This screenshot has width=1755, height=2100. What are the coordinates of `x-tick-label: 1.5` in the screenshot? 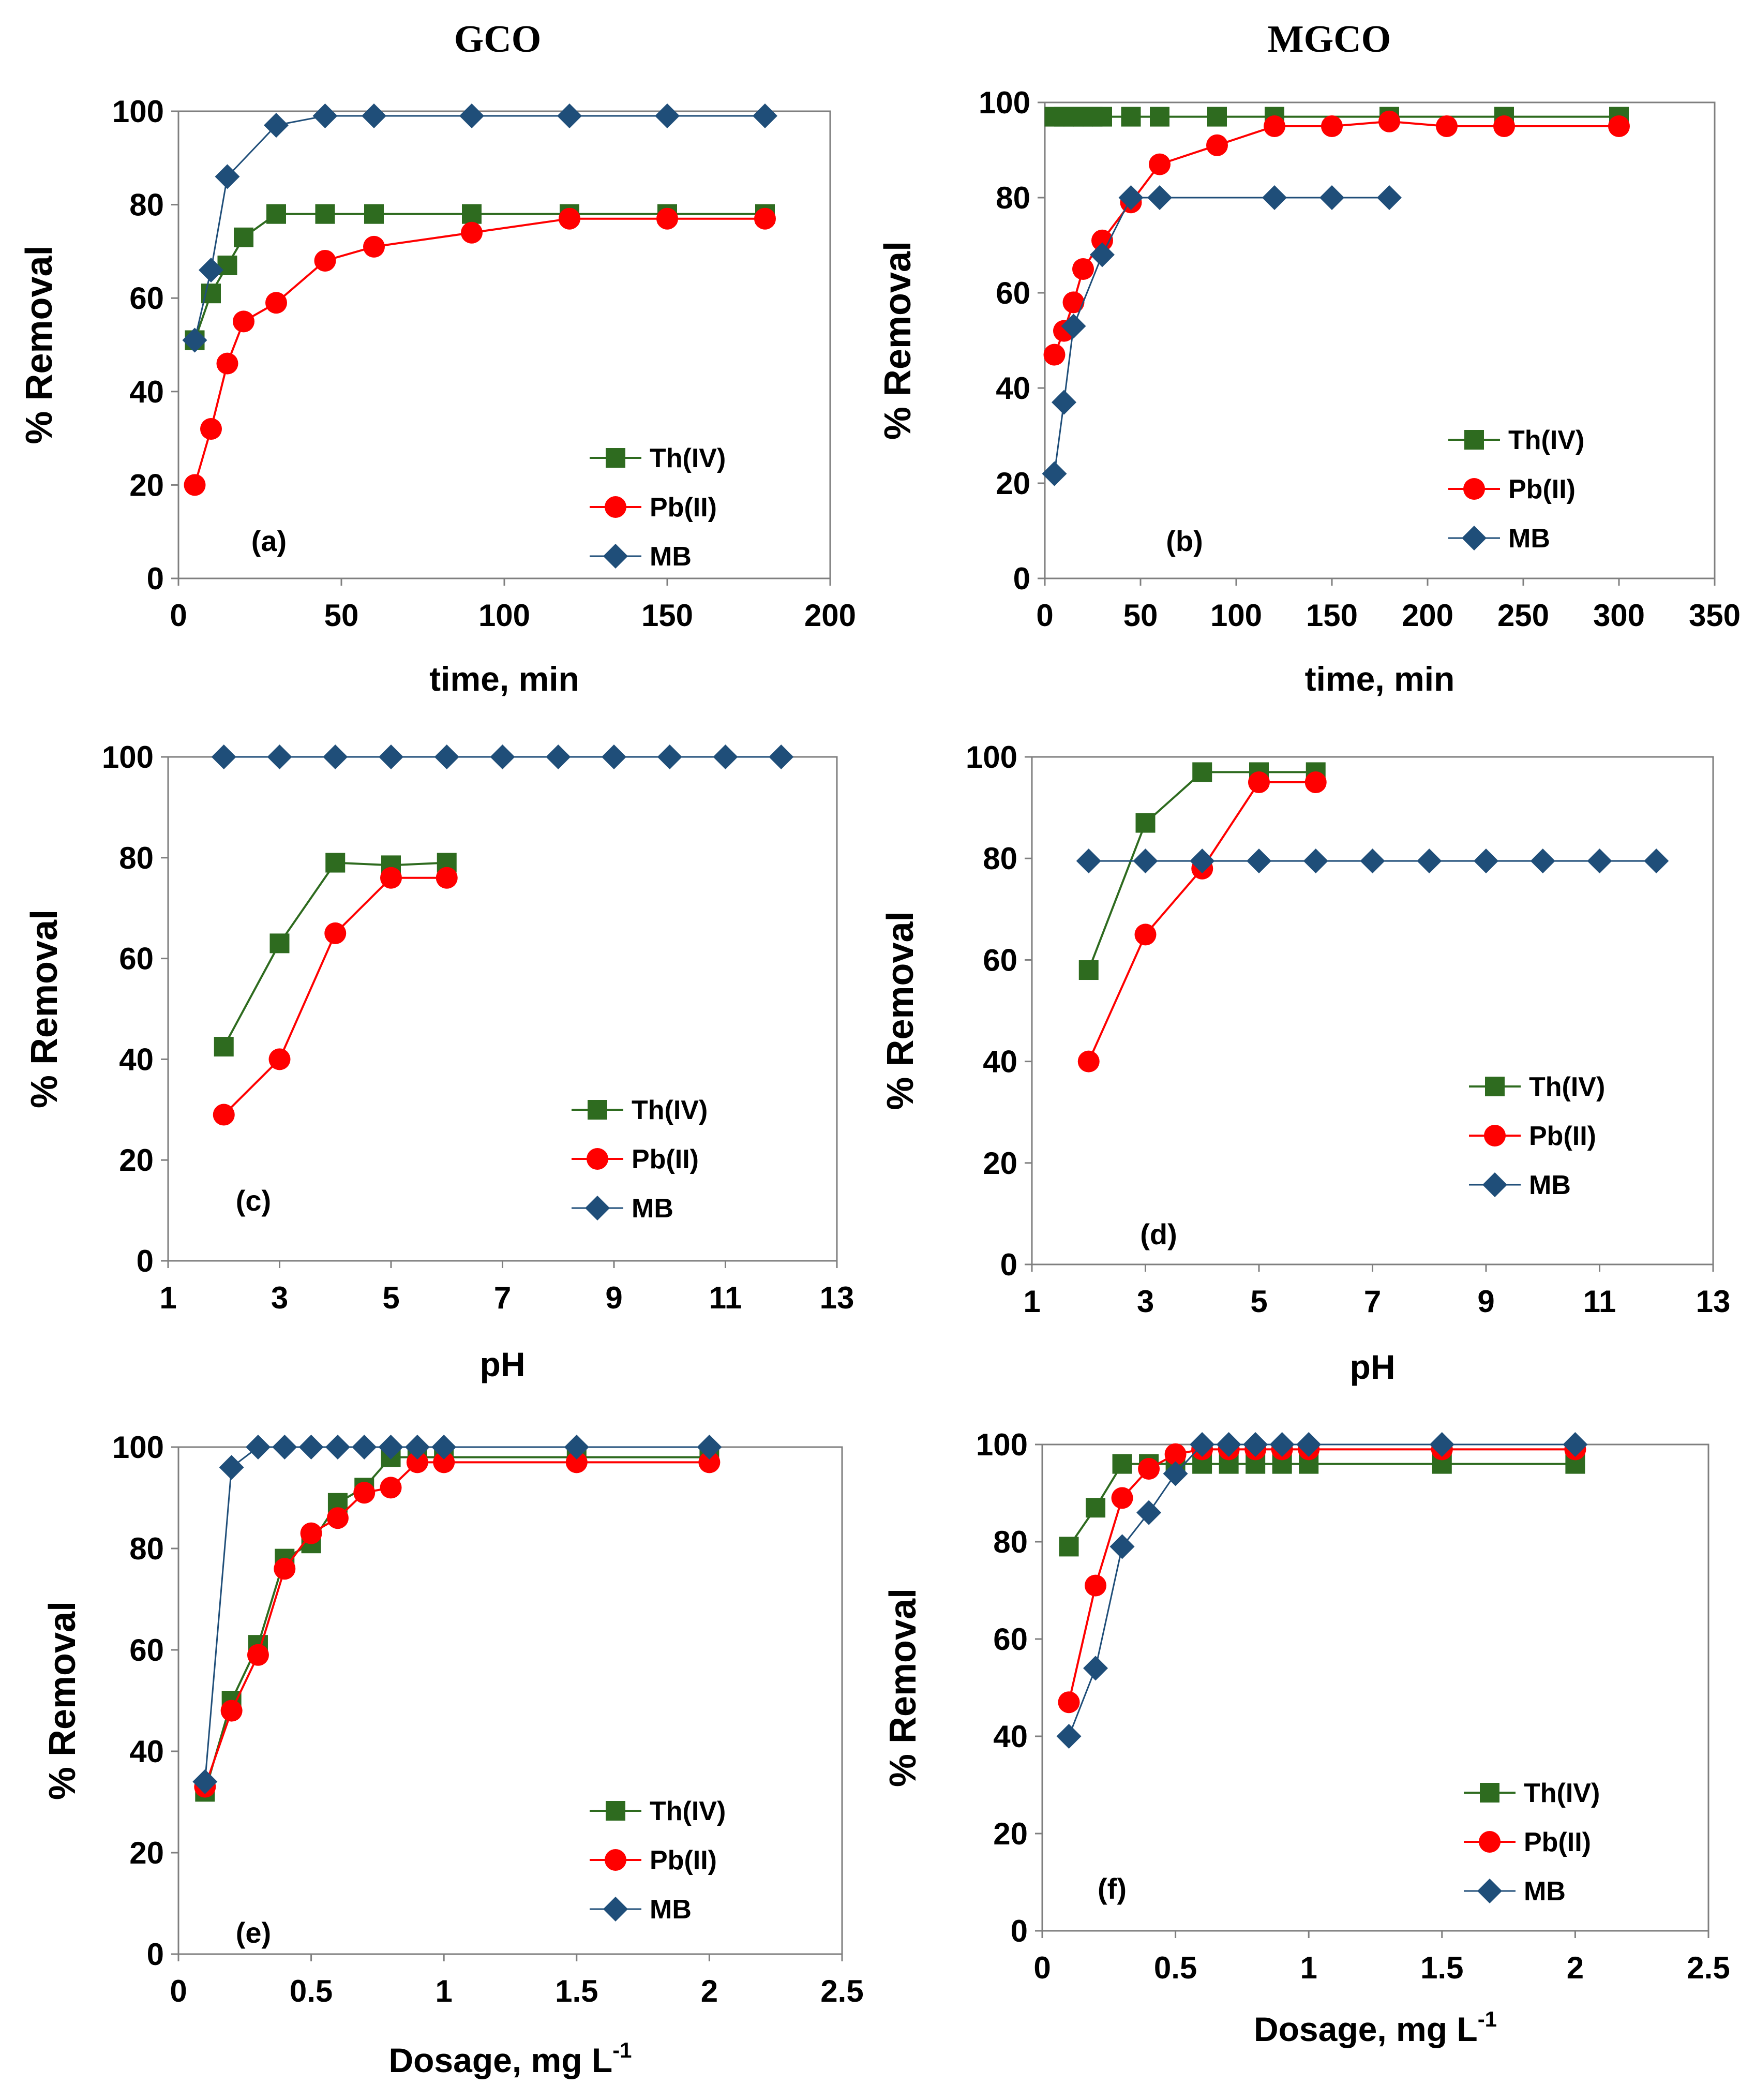 It's located at (1442, 1967).